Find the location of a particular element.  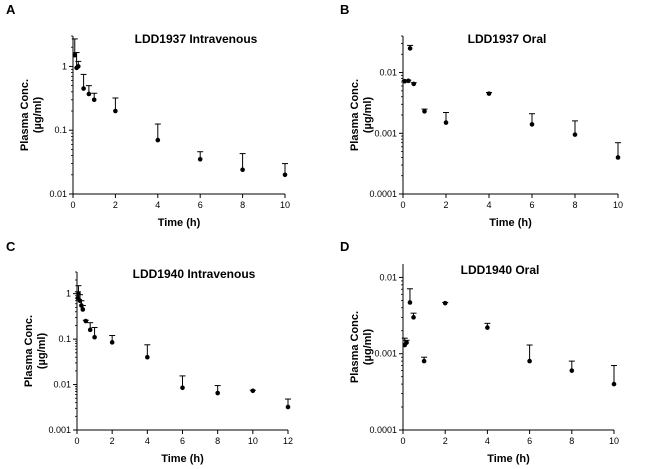

panel-letter: D is located at coordinates (344, 246).